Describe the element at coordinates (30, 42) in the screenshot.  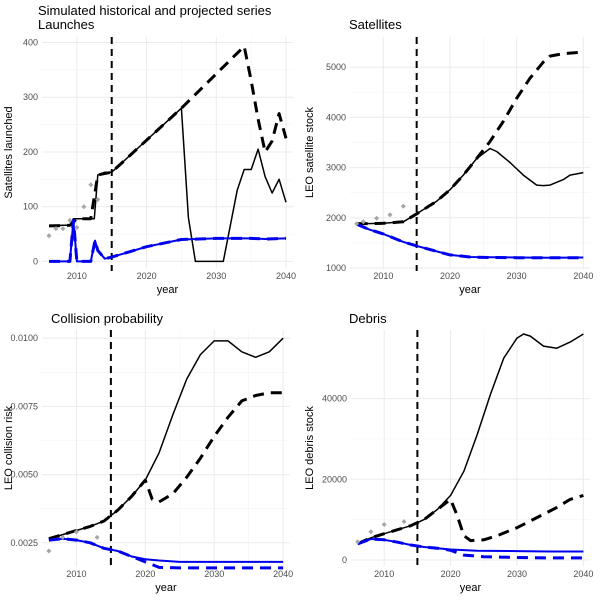
I see `y-tick-label: 400` at that location.